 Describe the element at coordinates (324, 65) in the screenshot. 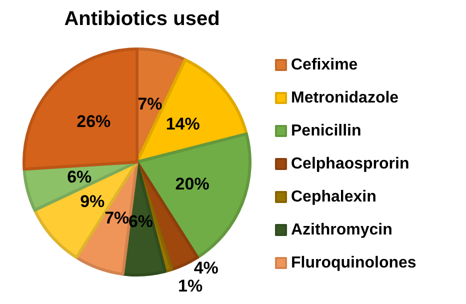

I see `legend-label: Cefixime` at that location.